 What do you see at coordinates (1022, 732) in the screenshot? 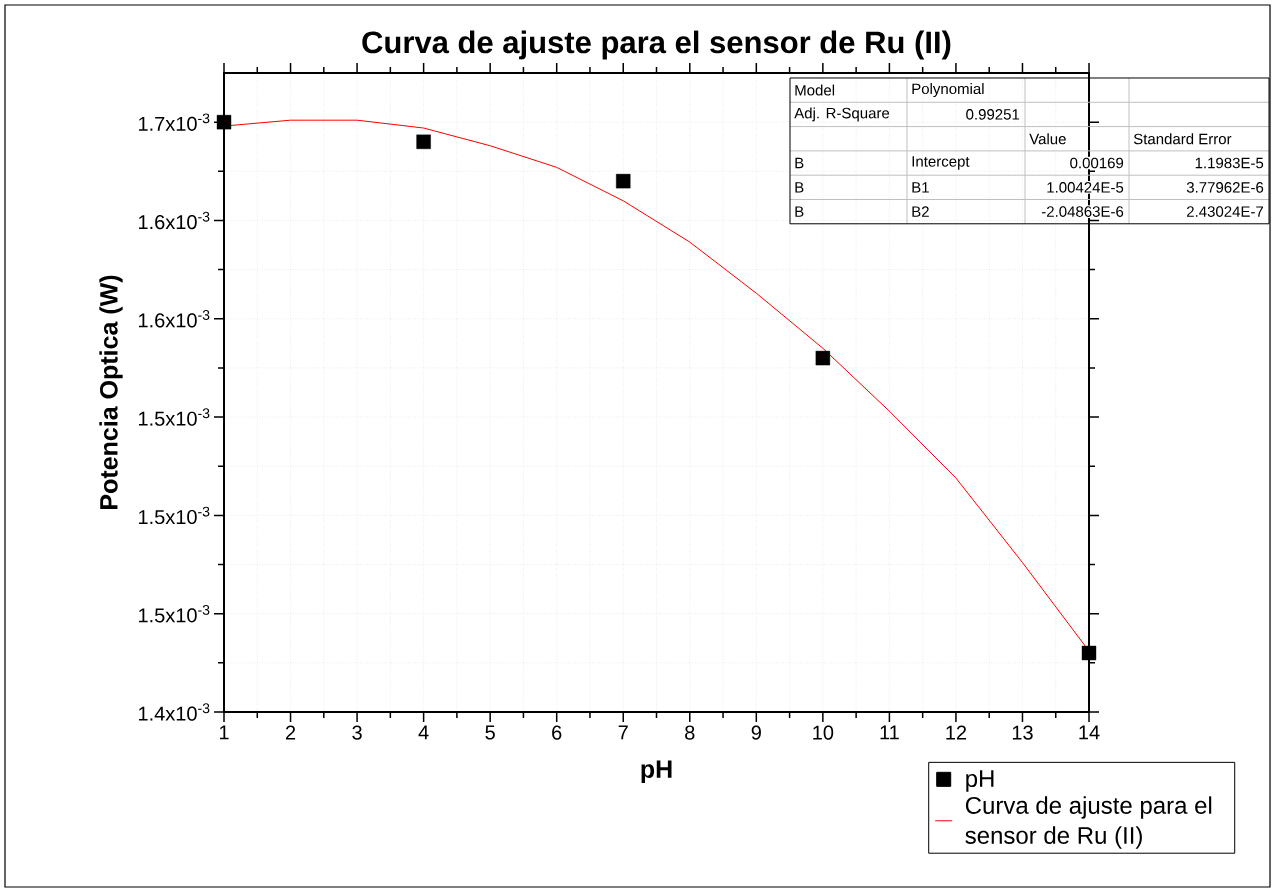
I see `x-tick-label: 13` at bounding box center [1022, 732].